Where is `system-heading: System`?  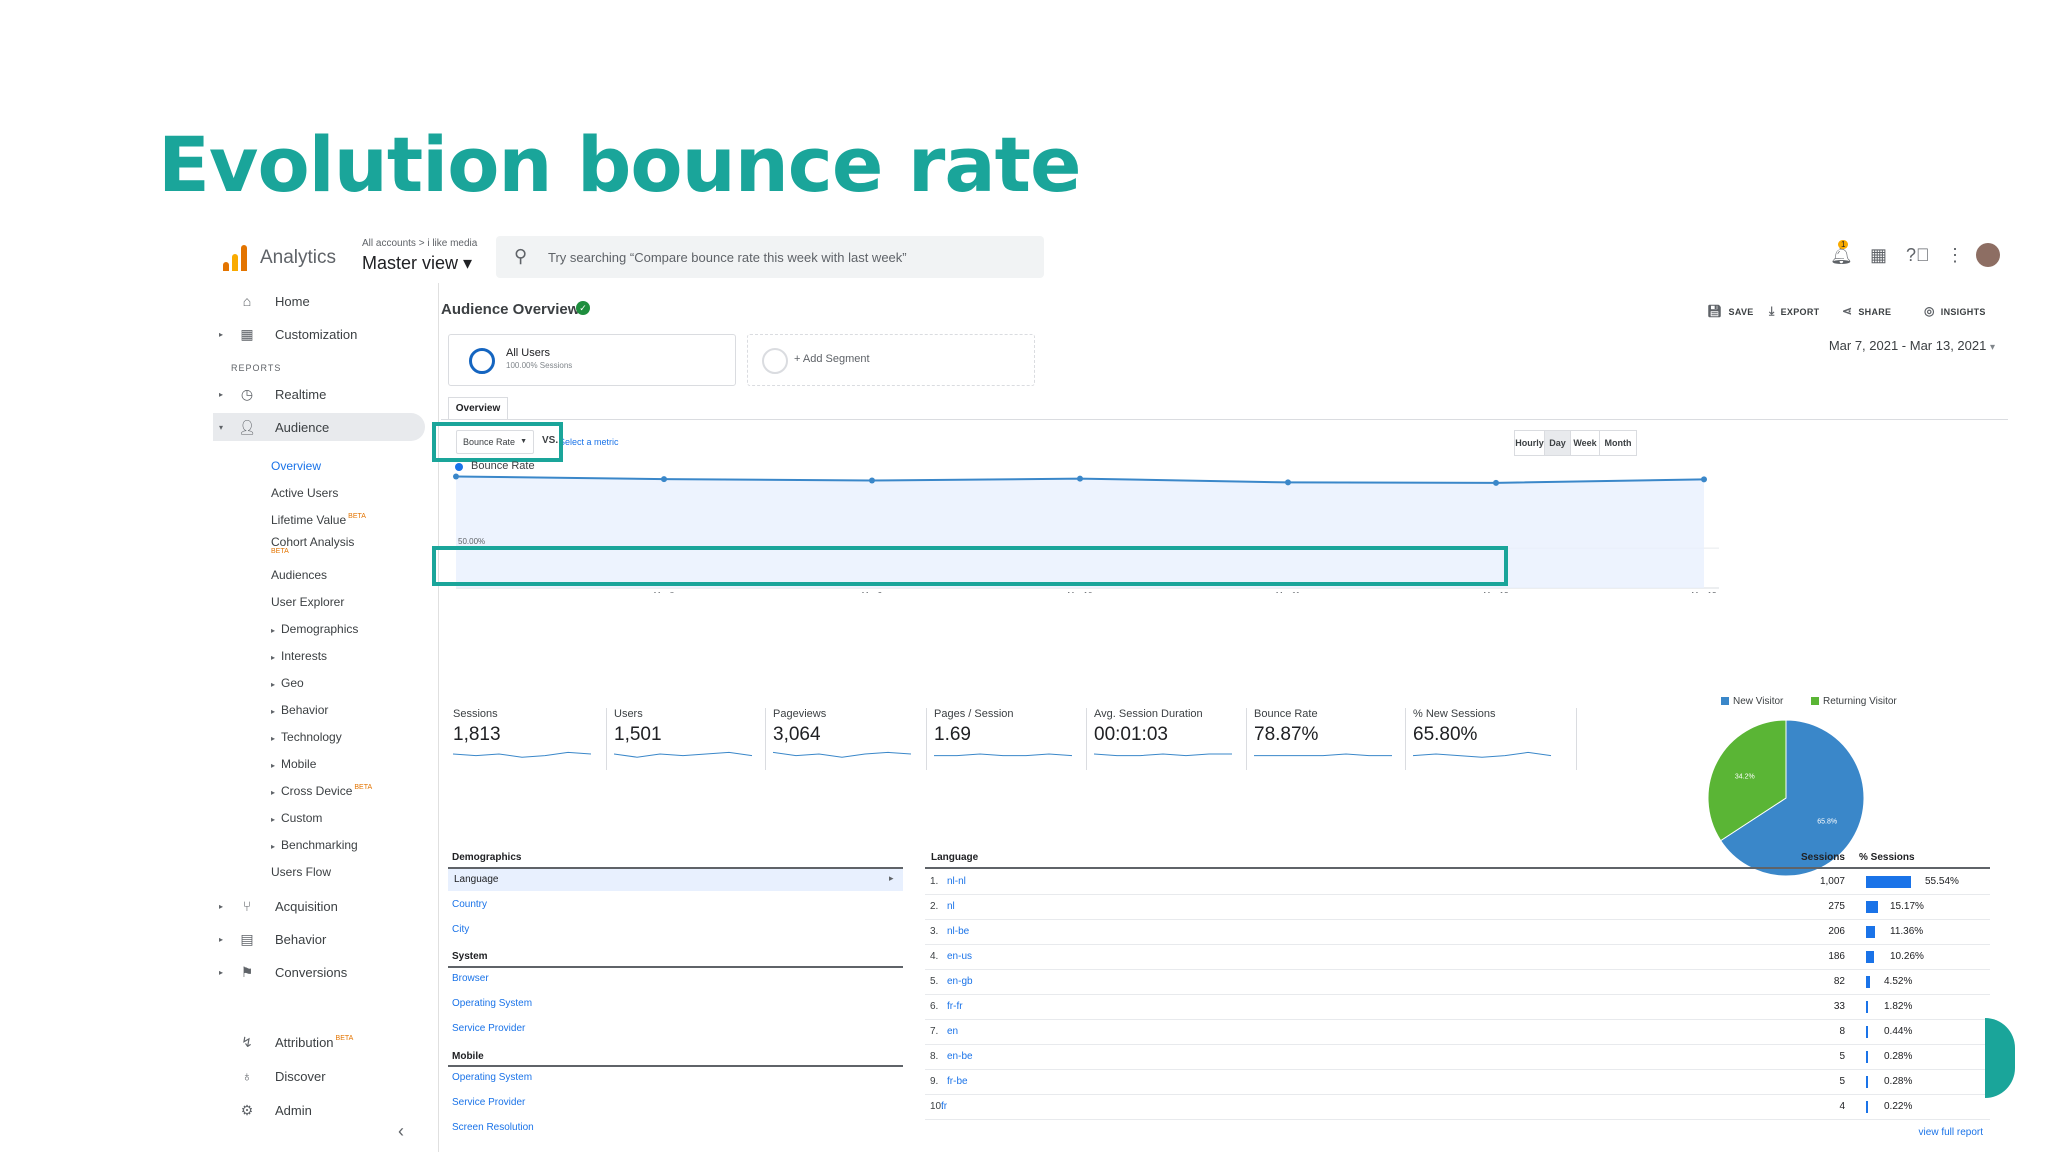 system-heading: System is located at coordinates (470, 956).